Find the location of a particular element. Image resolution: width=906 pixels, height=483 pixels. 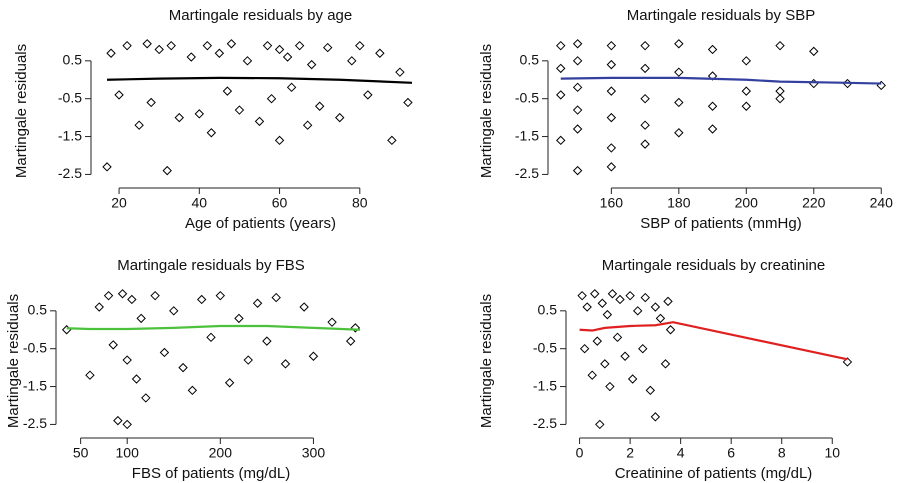

x-axis-label: Age of patients (years) is located at coordinates (260, 223).